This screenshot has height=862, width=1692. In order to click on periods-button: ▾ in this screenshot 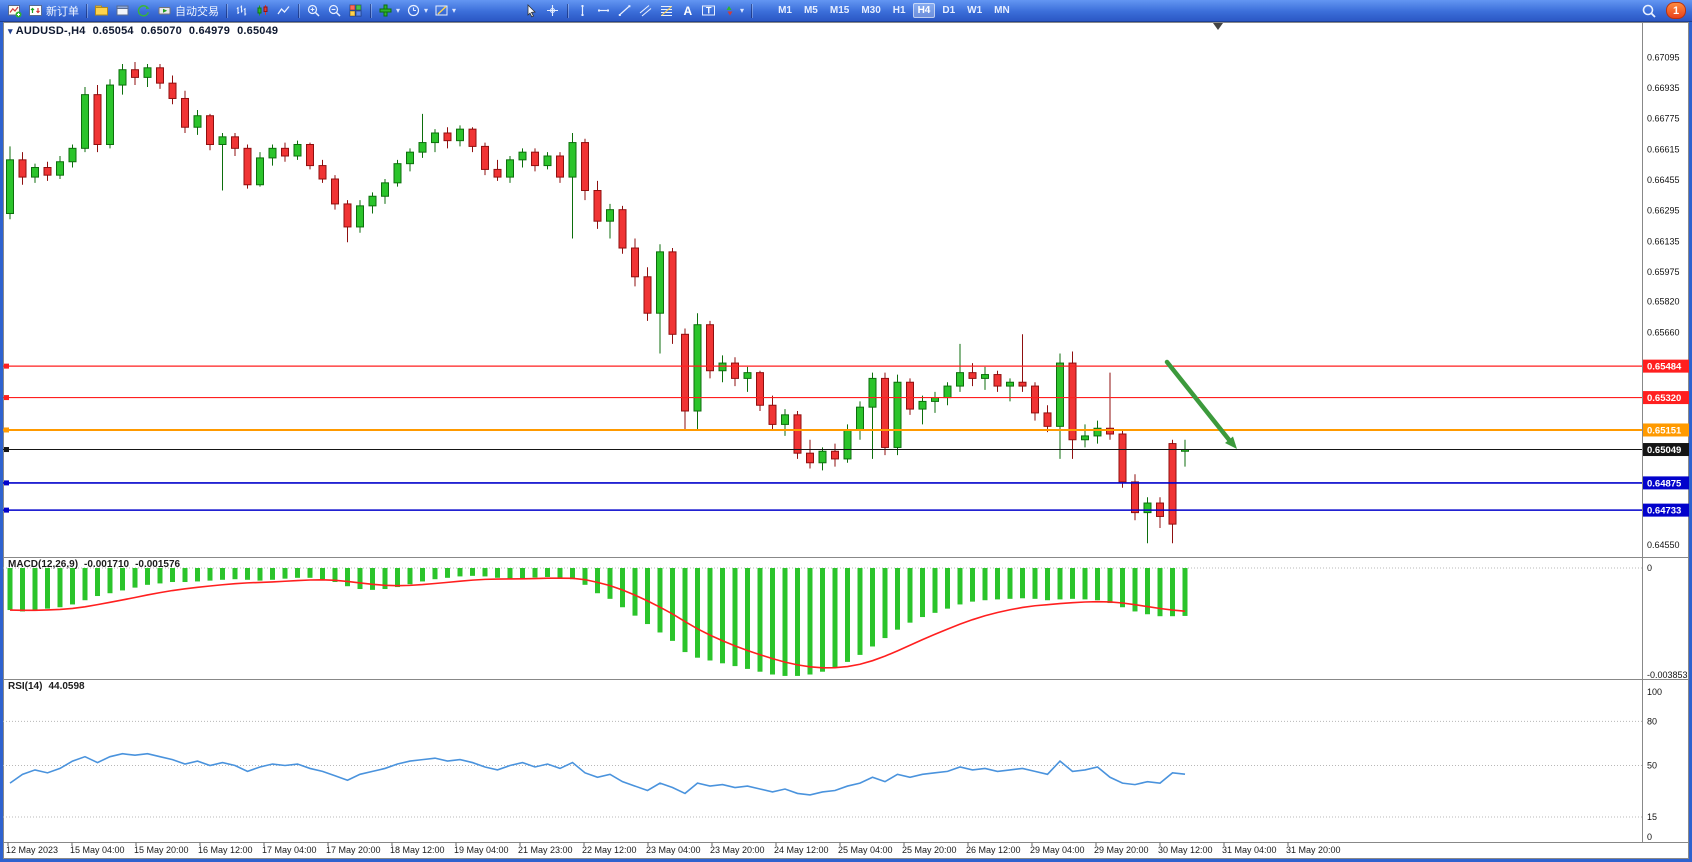, I will do `click(417, 11)`.